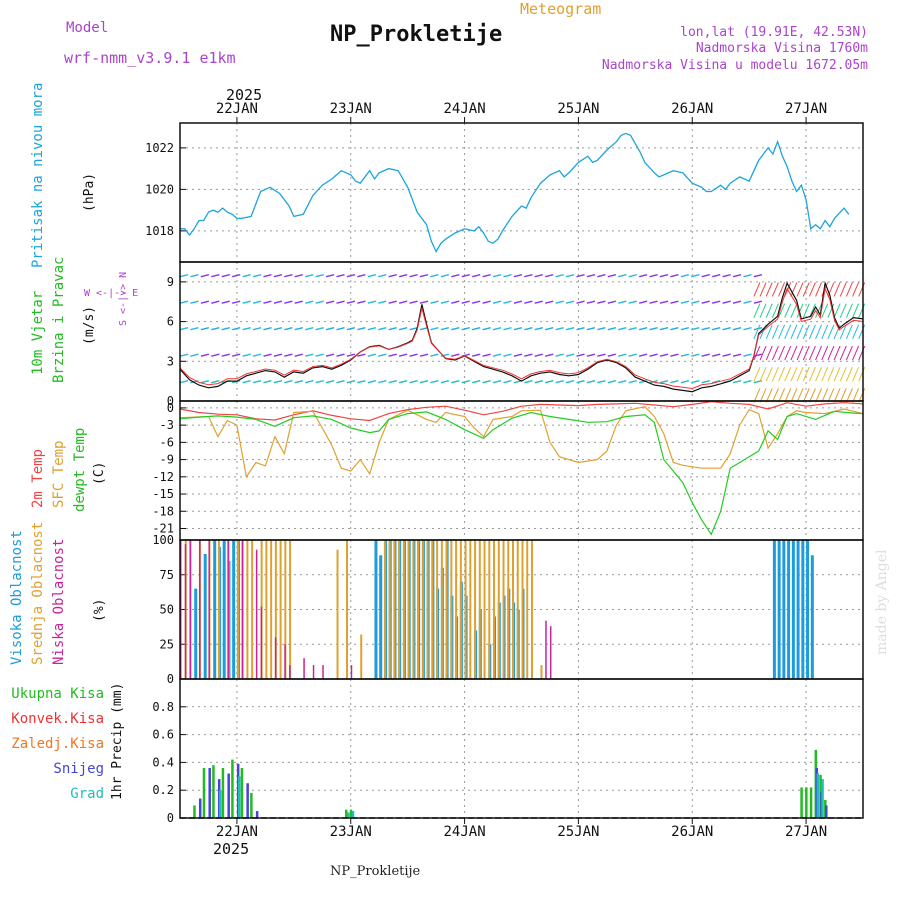 This screenshot has height=904, width=900. I want to click on wind-speed-line, so click(521, 336).